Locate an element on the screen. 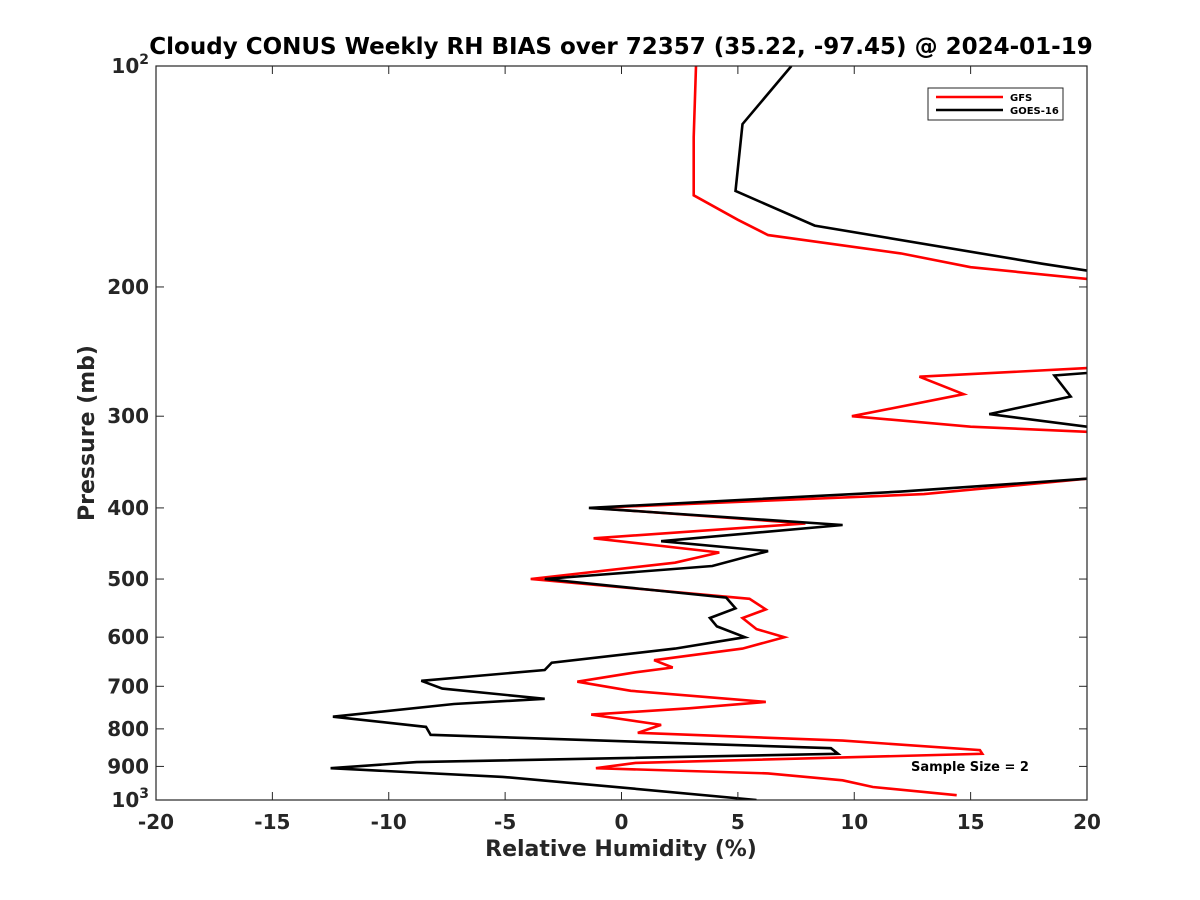  legend: GFS GOES-16 is located at coordinates (995, 104).